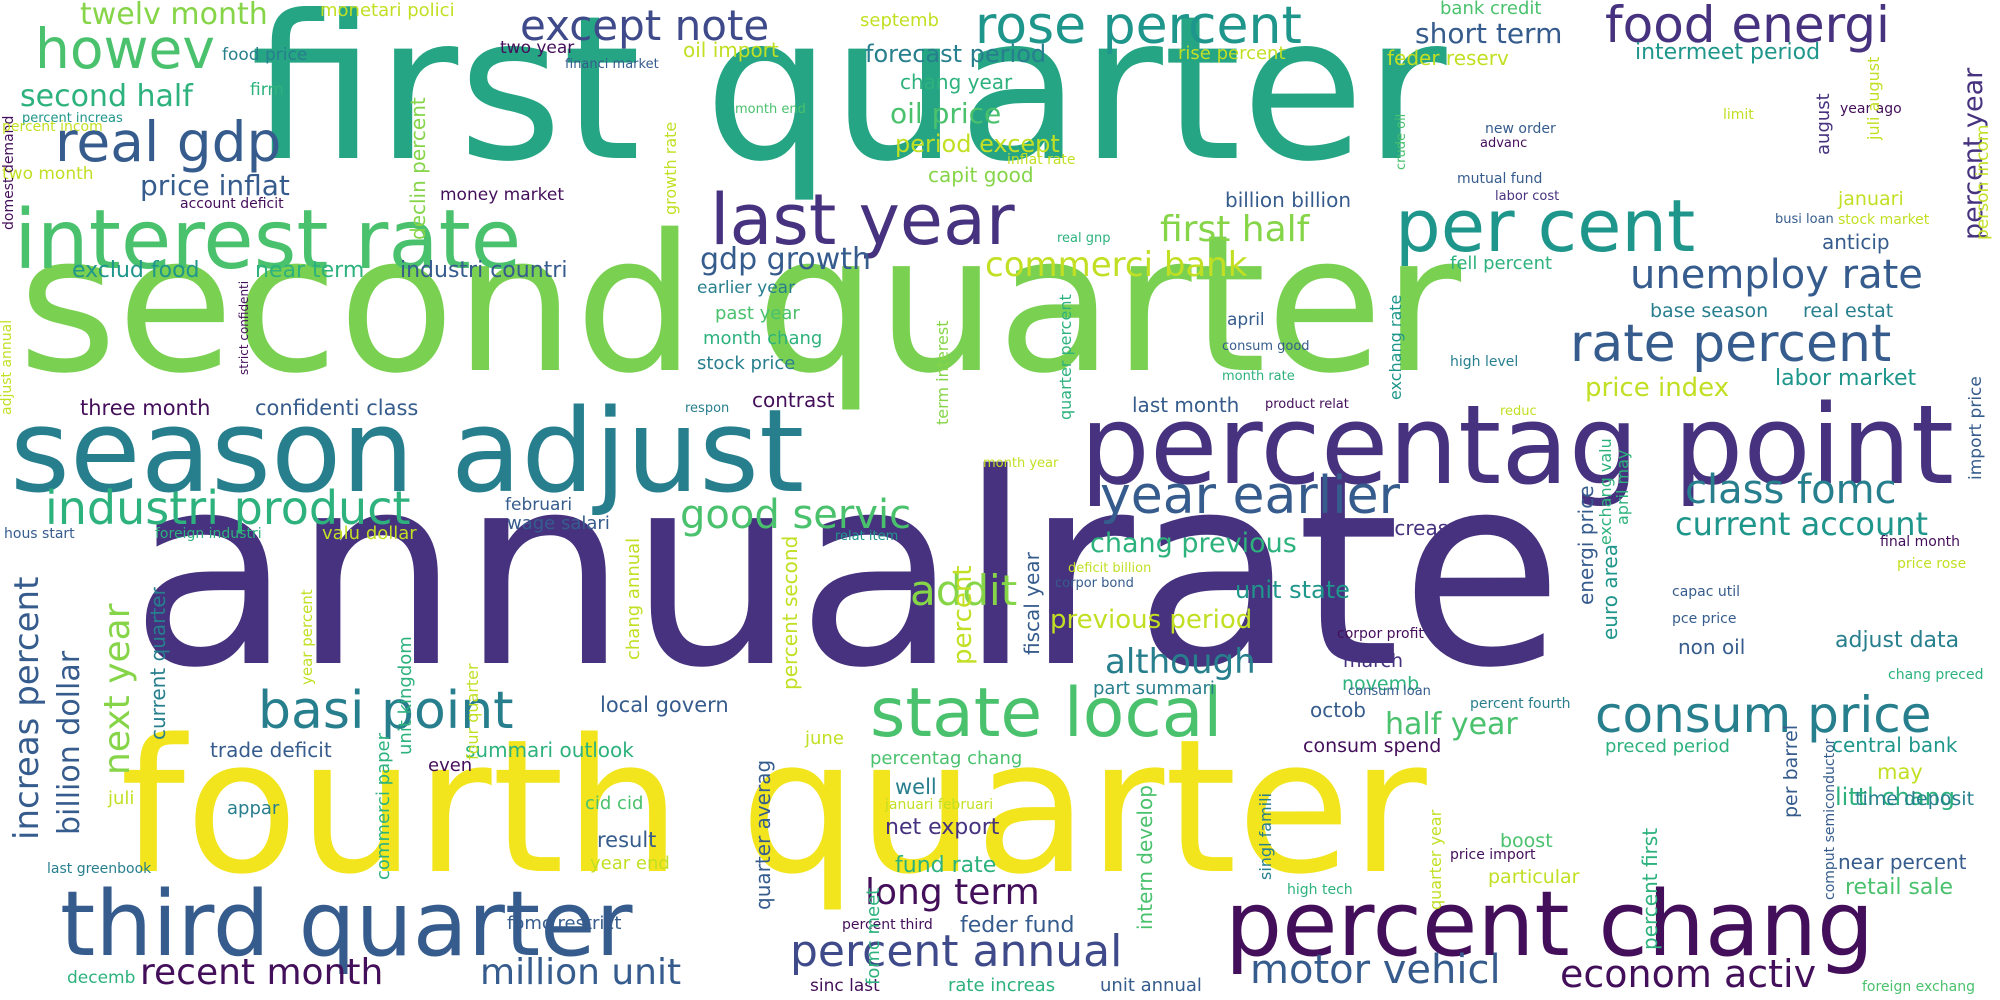 This screenshot has height=1000, width=2000. What do you see at coordinates (1435, 859) in the screenshot?
I see `word: quarter year` at bounding box center [1435, 859].